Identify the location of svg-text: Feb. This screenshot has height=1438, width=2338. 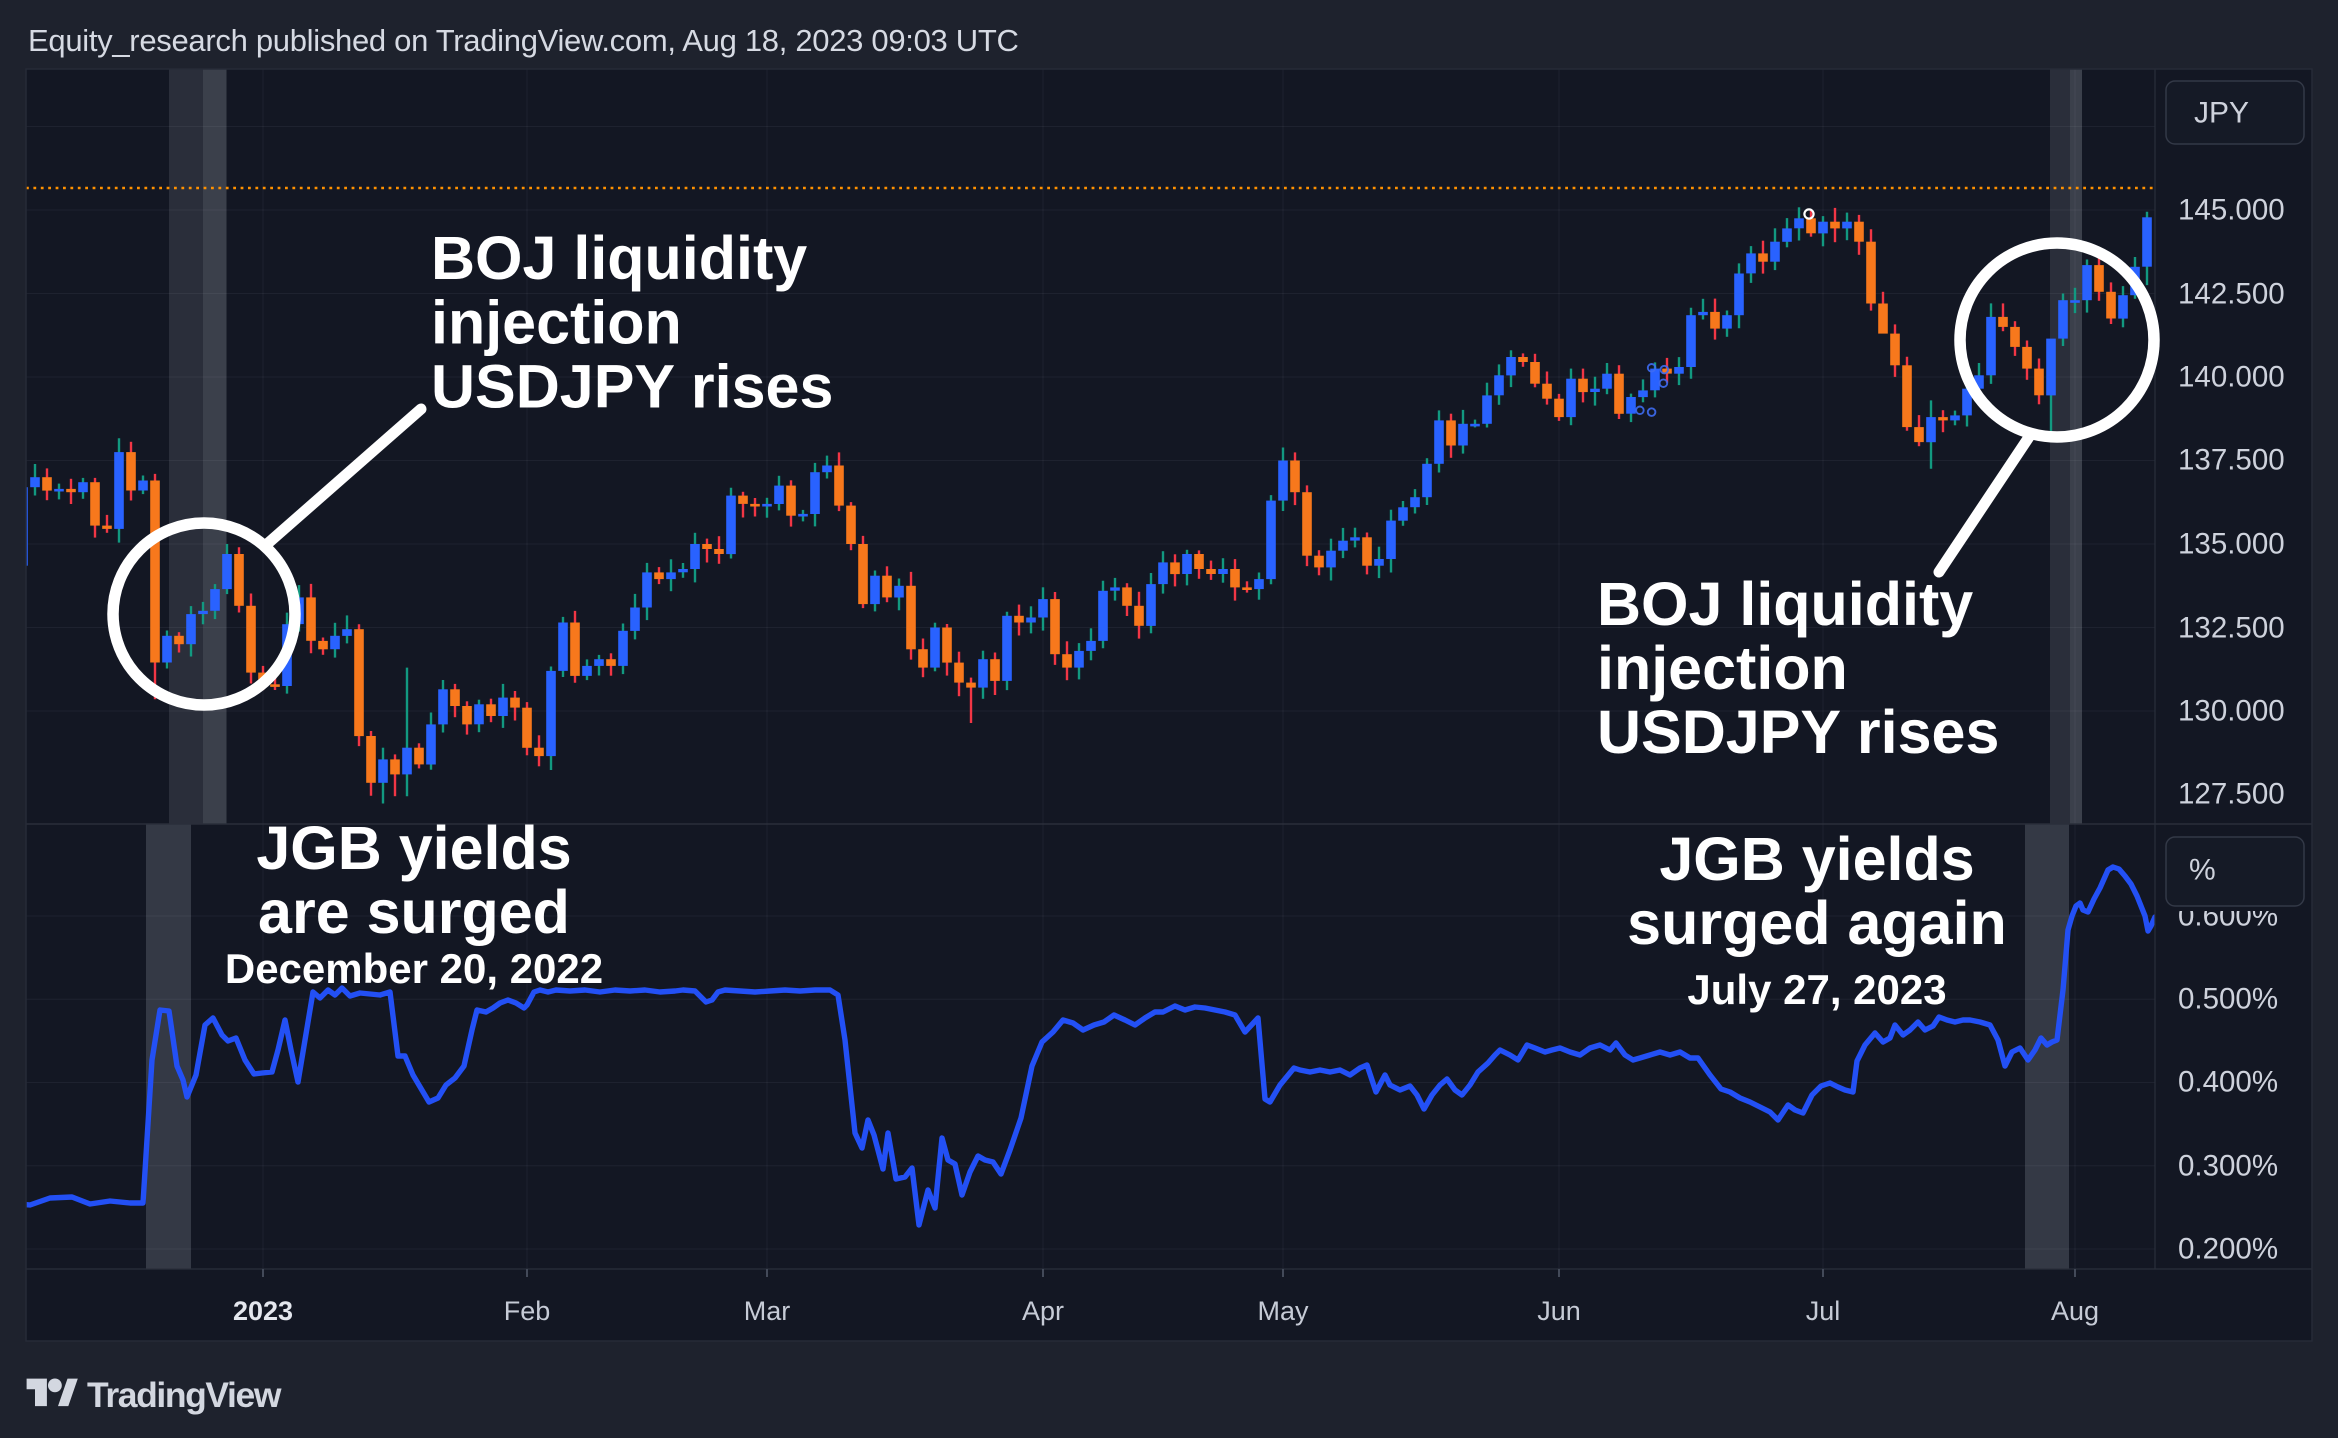
(527, 1311).